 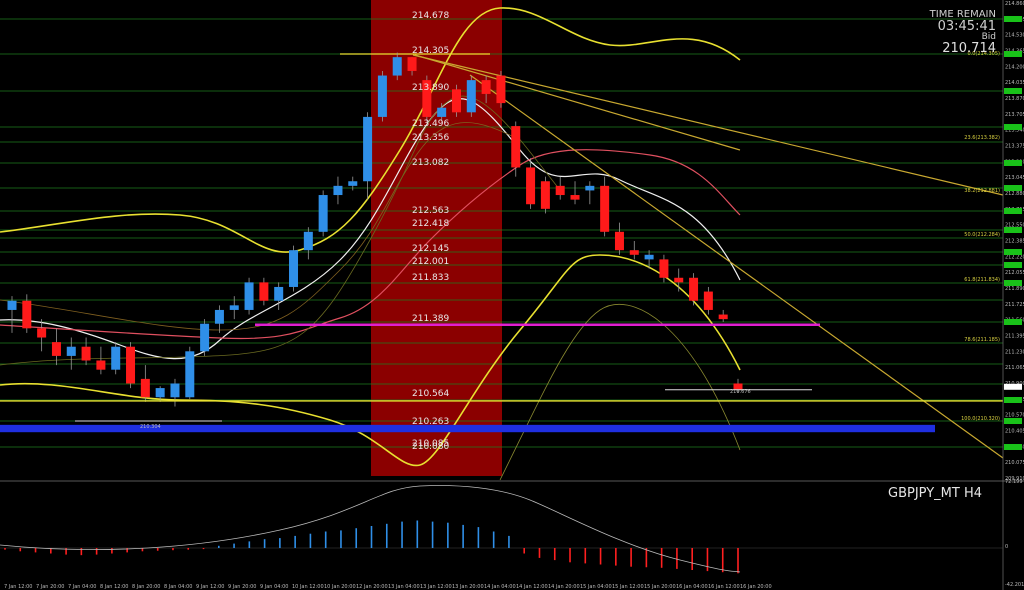 What do you see at coordinates (532, 587) in the screenshot?
I see `time-tick-label: 14 Jan 12:00` at bounding box center [532, 587].